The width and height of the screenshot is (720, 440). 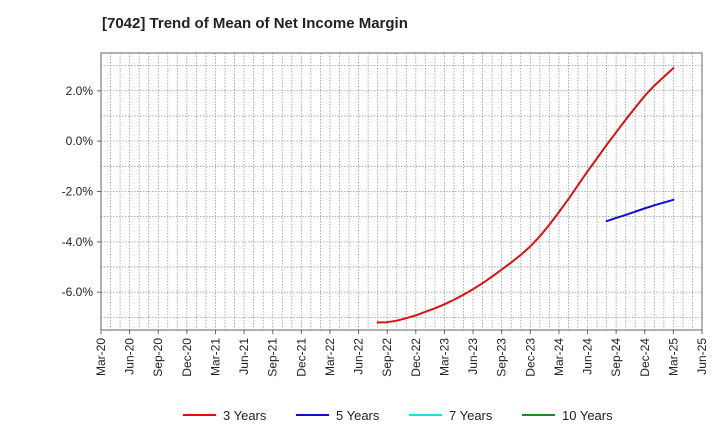 I want to click on y-tick-label: 2.0%, so click(x=80, y=91).